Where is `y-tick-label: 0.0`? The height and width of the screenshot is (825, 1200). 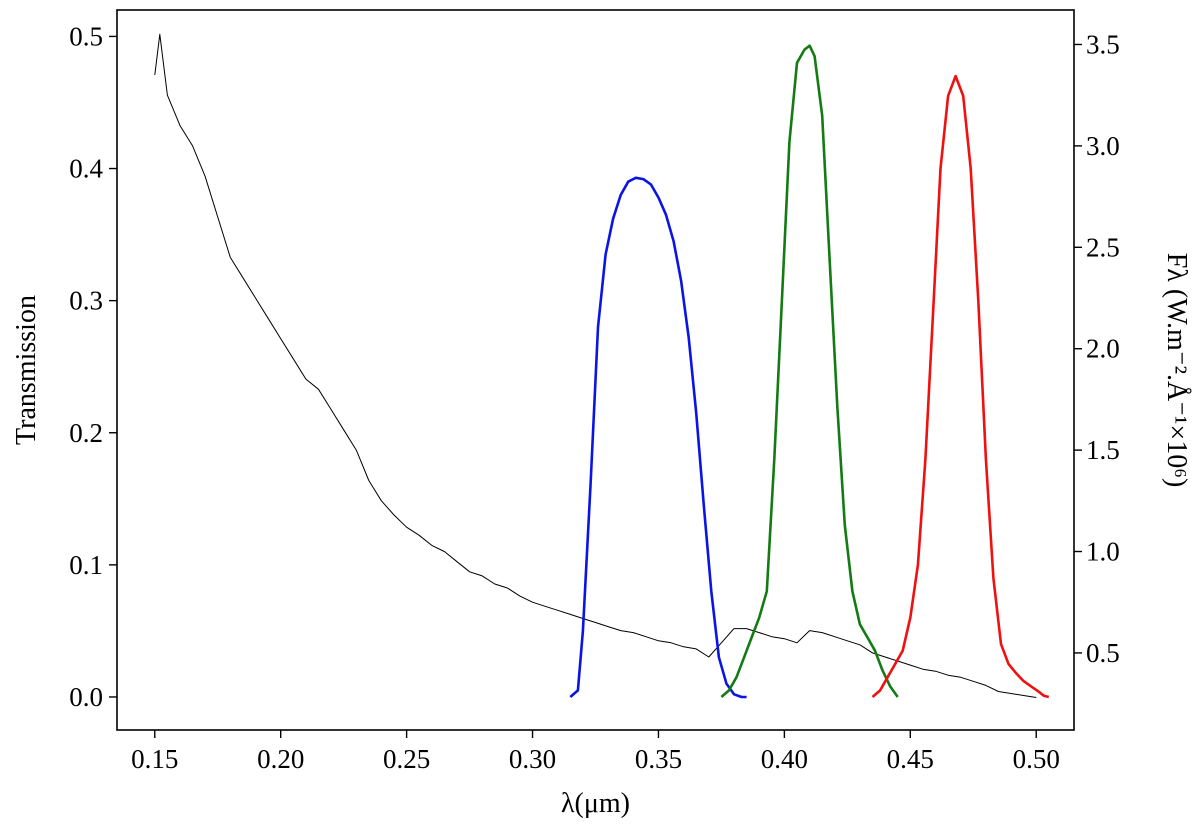
y-tick-label: 0.0 is located at coordinates (86, 697).